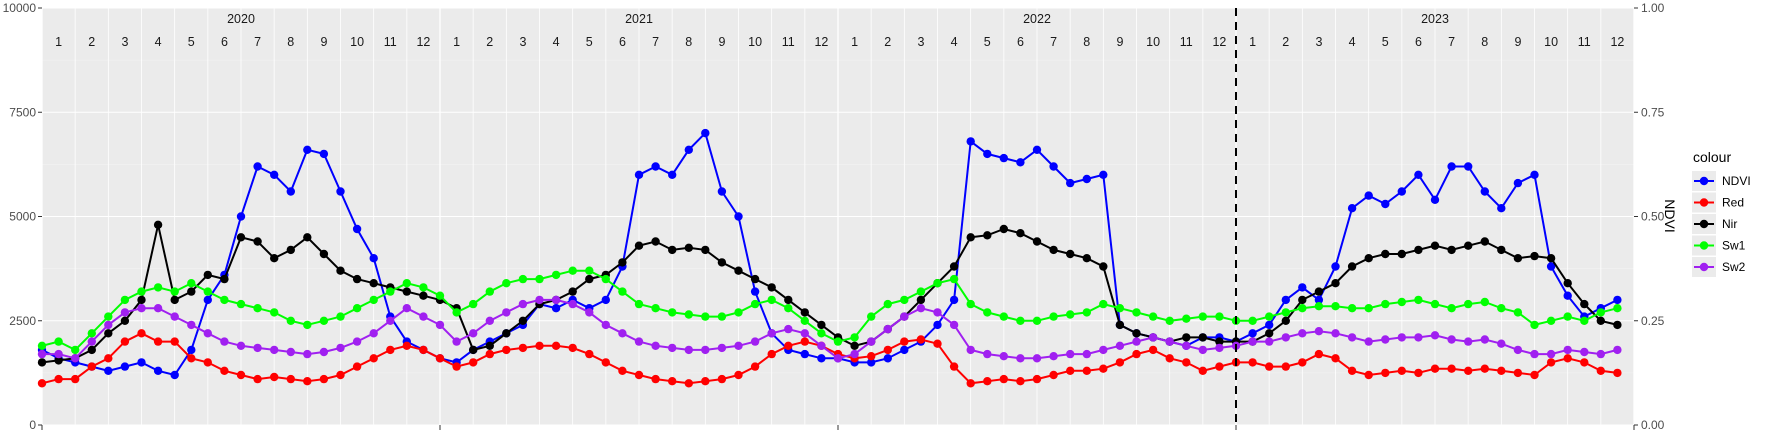 The width and height of the screenshot is (1773, 442). What do you see at coordinates (1653, 425) in the screenshot?
I see `y-right-tick-label: 0.00` at bounding box center [1653, 425].